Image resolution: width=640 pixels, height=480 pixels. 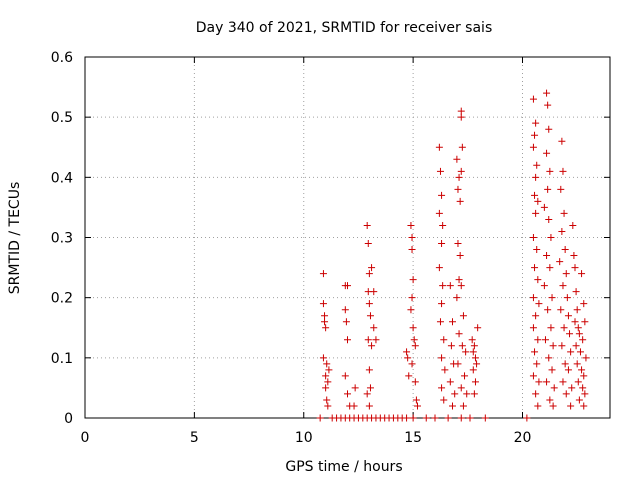 What do you see at coordinates (306, 438) in the screenshot?
I see `x-tick-labels: 0 5 10 15 20` at bounding box center [306, 438].